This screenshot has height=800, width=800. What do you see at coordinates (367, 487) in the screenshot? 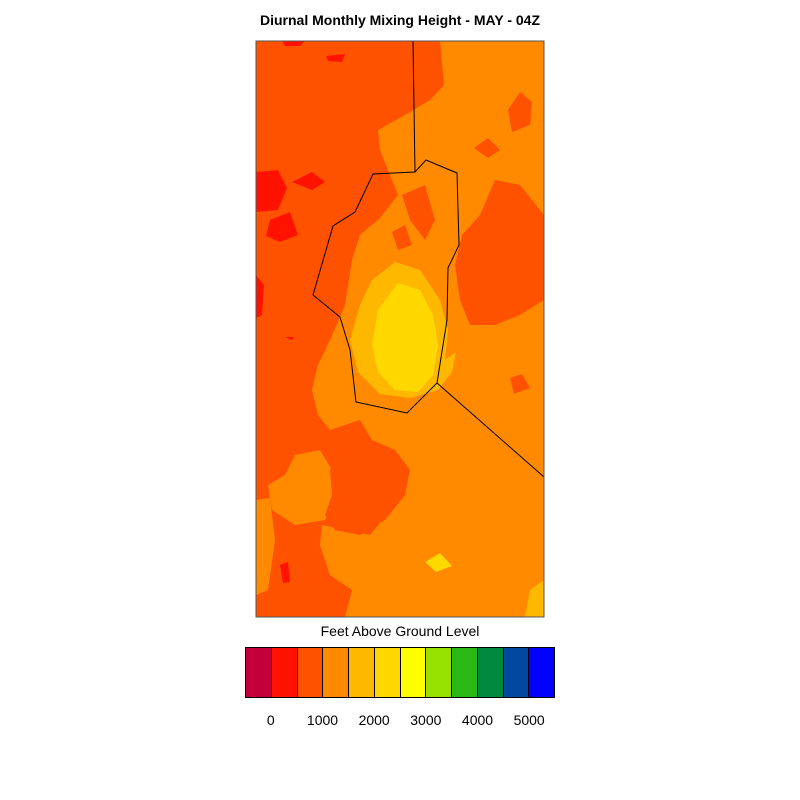
I see `contour-red-orange-south` at bounding box center [367, 487].